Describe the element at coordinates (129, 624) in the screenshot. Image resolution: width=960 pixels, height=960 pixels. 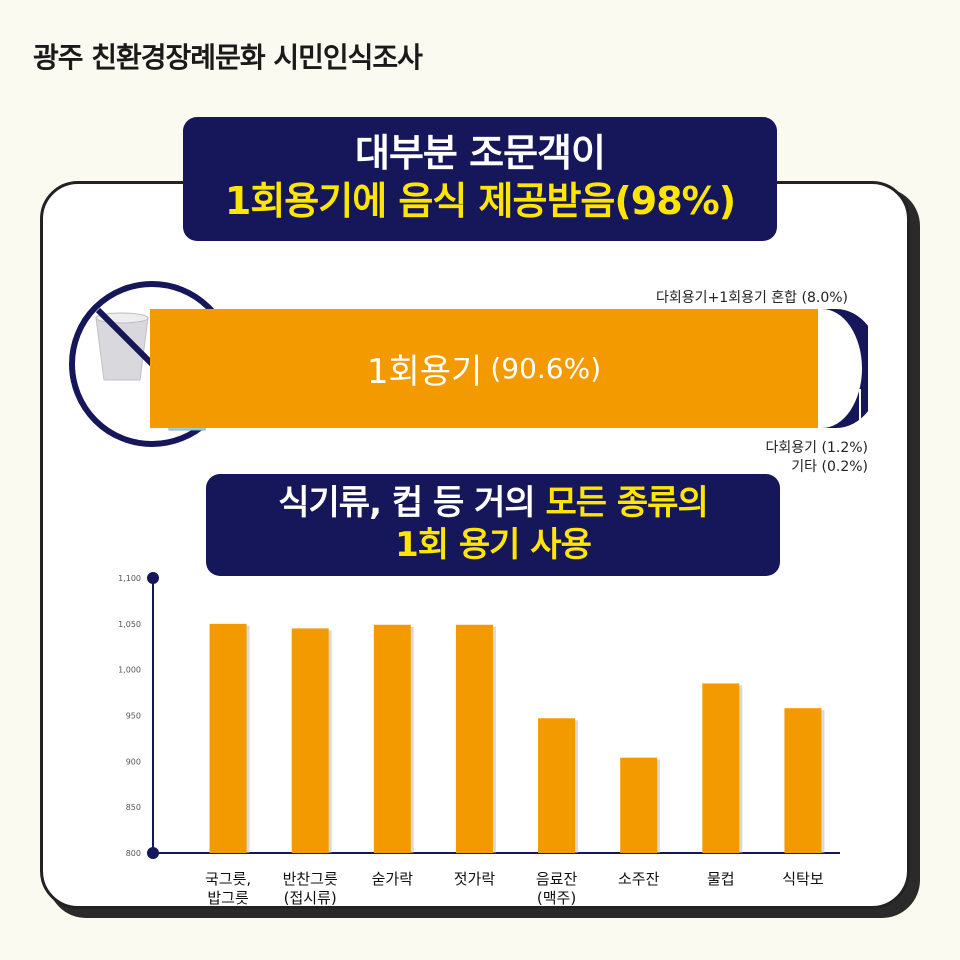
I see `y-tick-label: 1,050` at that location.